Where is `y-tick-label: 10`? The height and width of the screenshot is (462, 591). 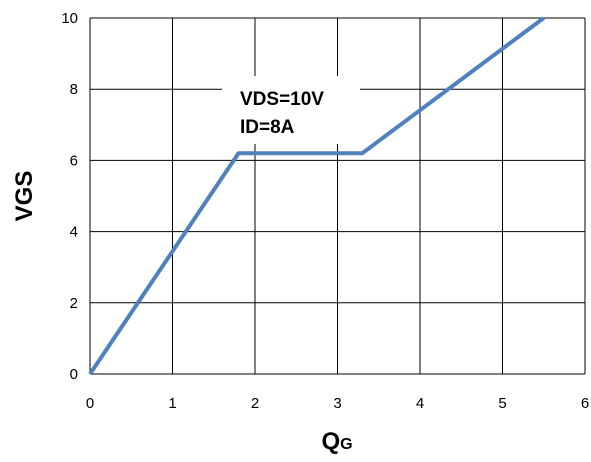 y-tick-label: 10 is located at coordinates (69, 18).